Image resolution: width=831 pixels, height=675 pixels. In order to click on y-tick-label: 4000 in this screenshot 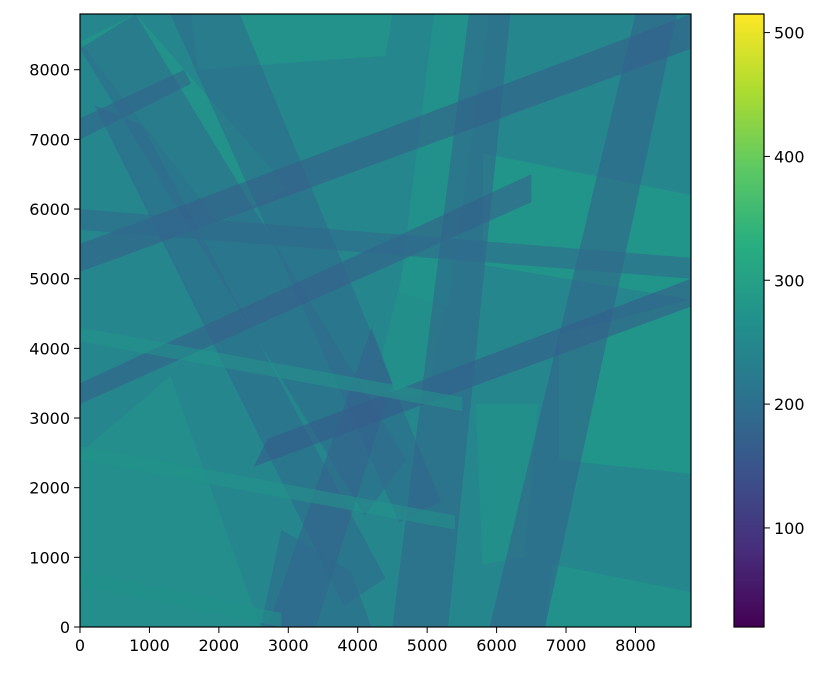, I will do `click(49, 348)`.